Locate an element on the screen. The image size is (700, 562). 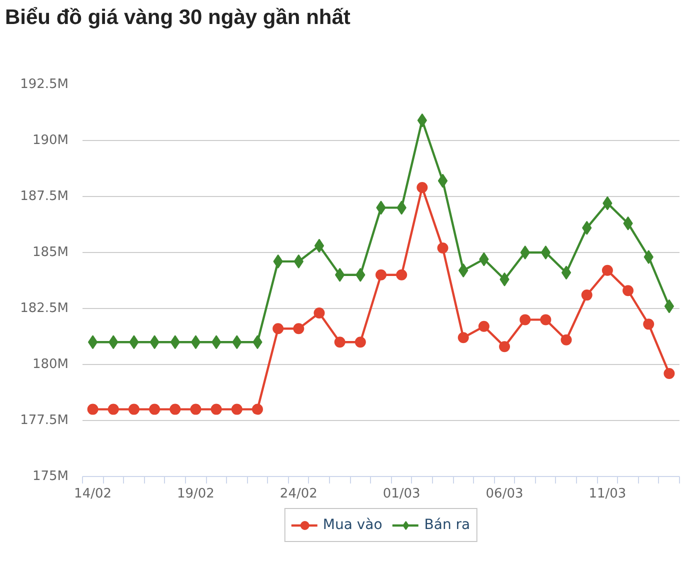
x-tick-label: 24/02 is located at coordinates (299, 494).